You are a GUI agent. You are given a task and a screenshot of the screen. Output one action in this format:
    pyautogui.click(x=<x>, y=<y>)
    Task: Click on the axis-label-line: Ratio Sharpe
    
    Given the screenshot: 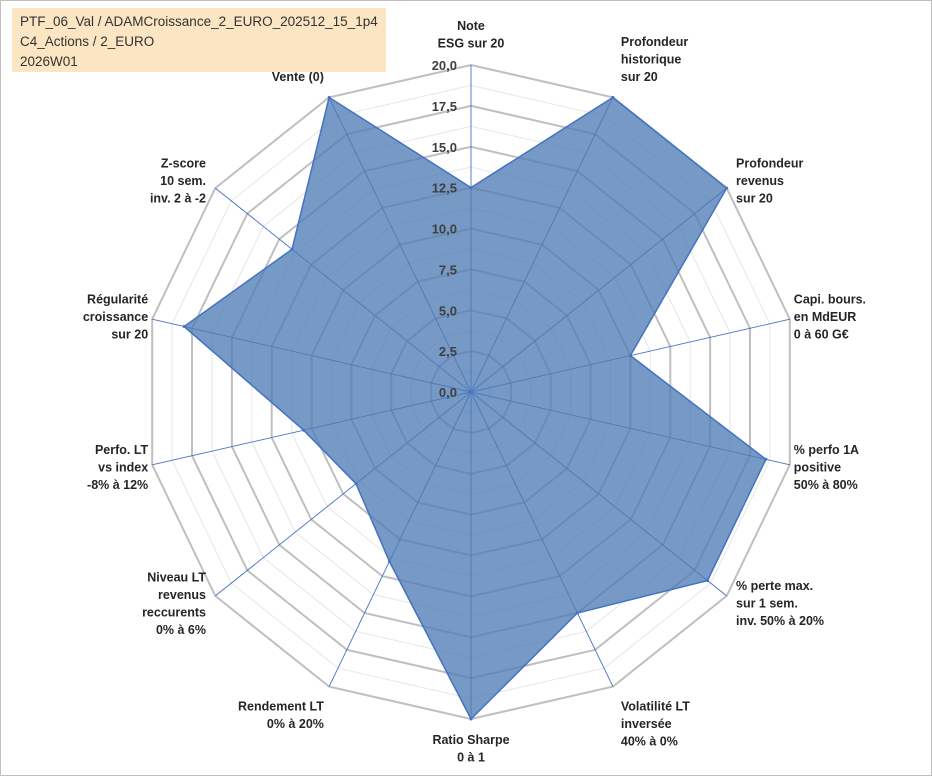 What is the action you would take?
    pyautogui.click(x=470, y=740)
    